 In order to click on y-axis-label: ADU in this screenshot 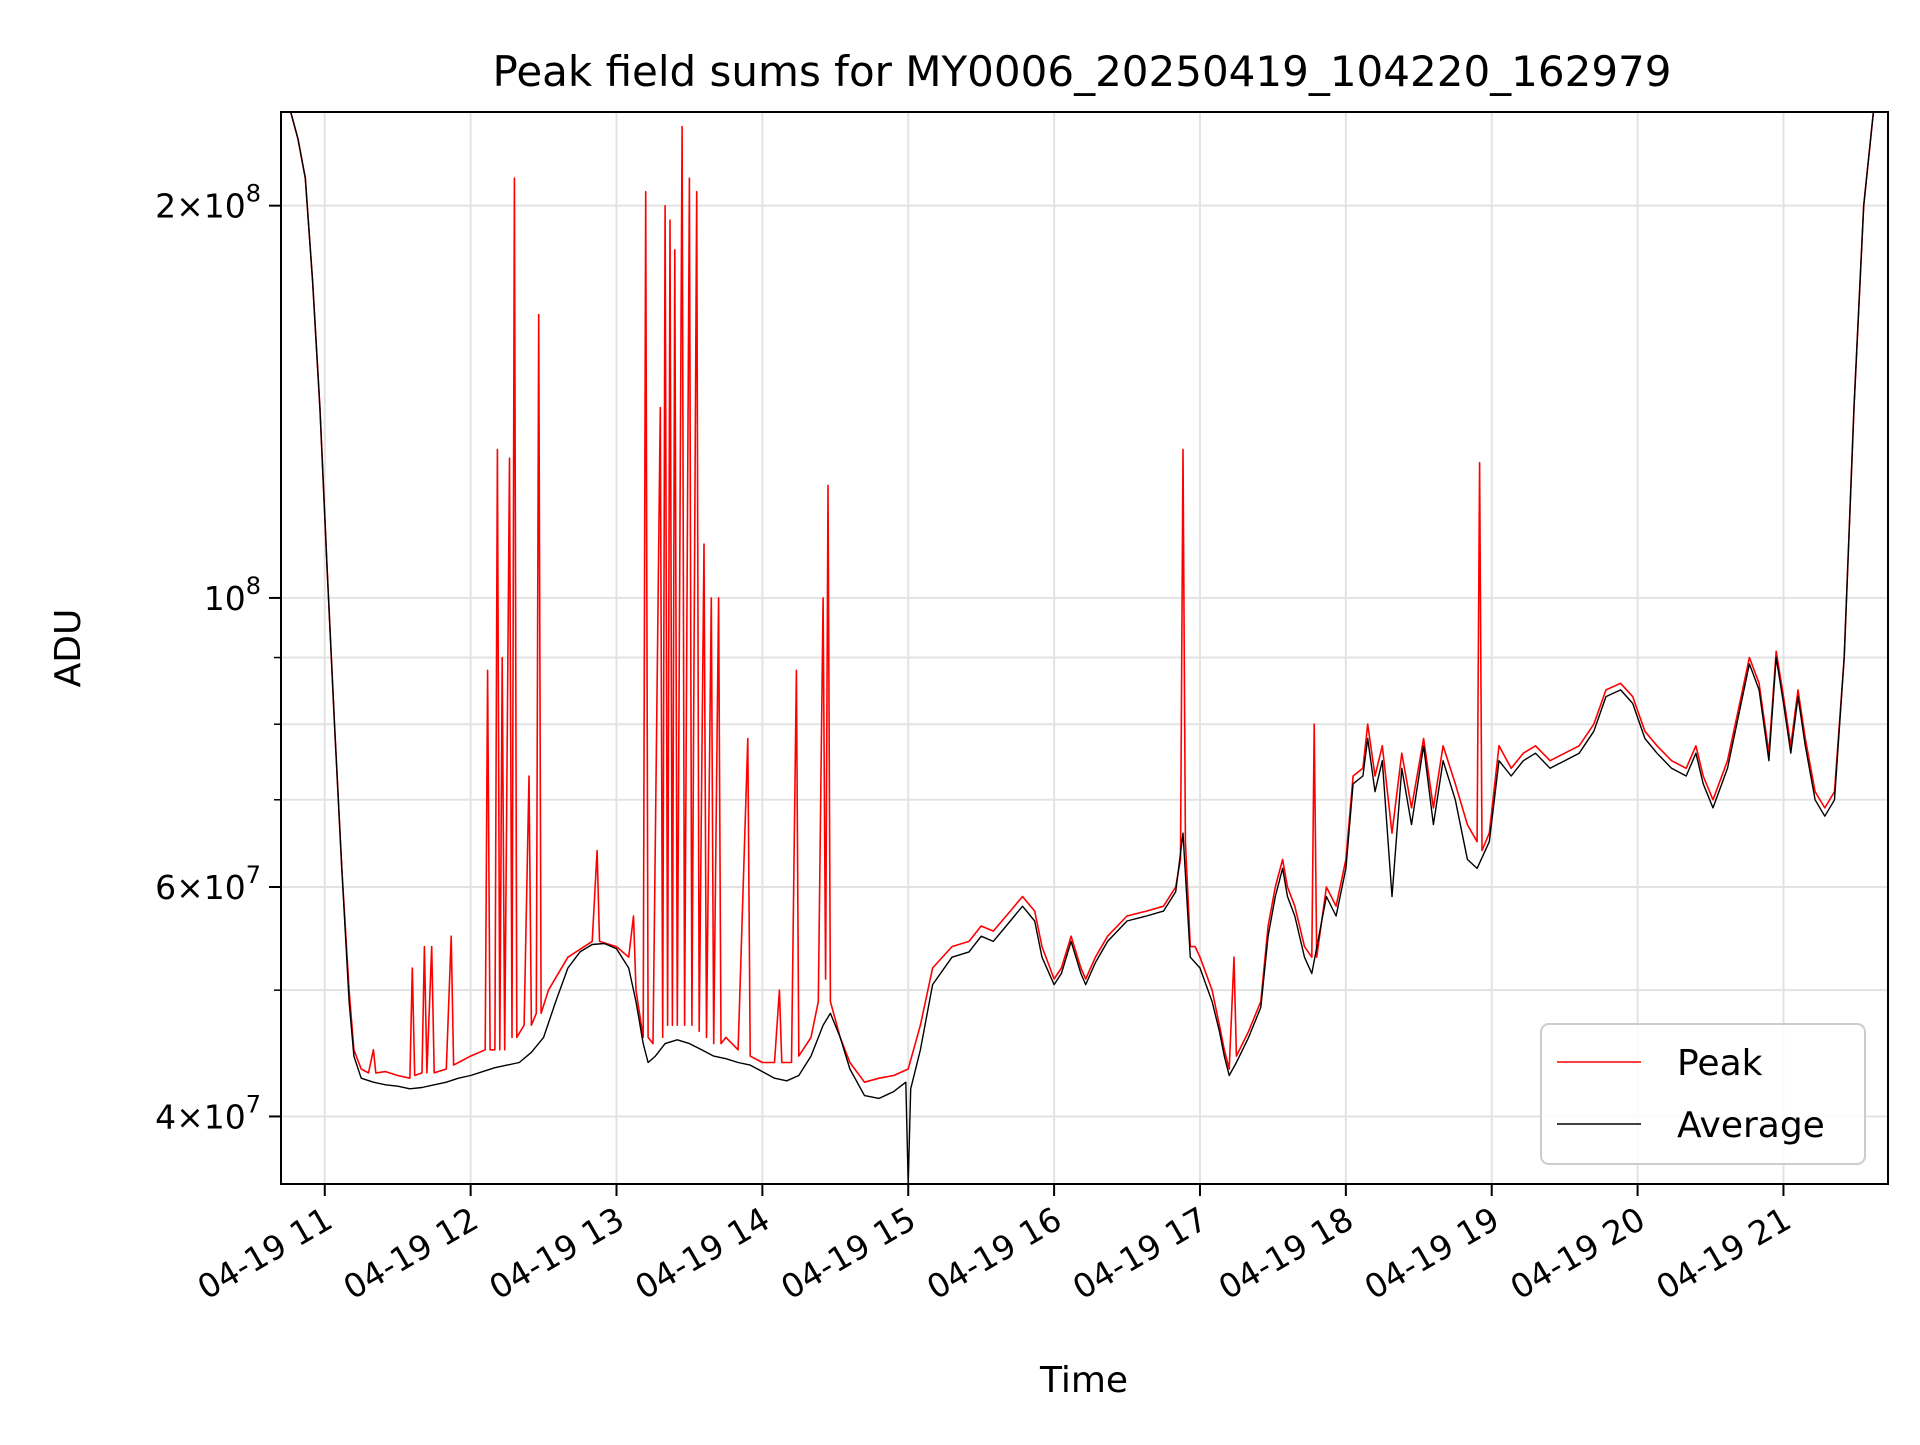, I will do `click(68, 648)`.